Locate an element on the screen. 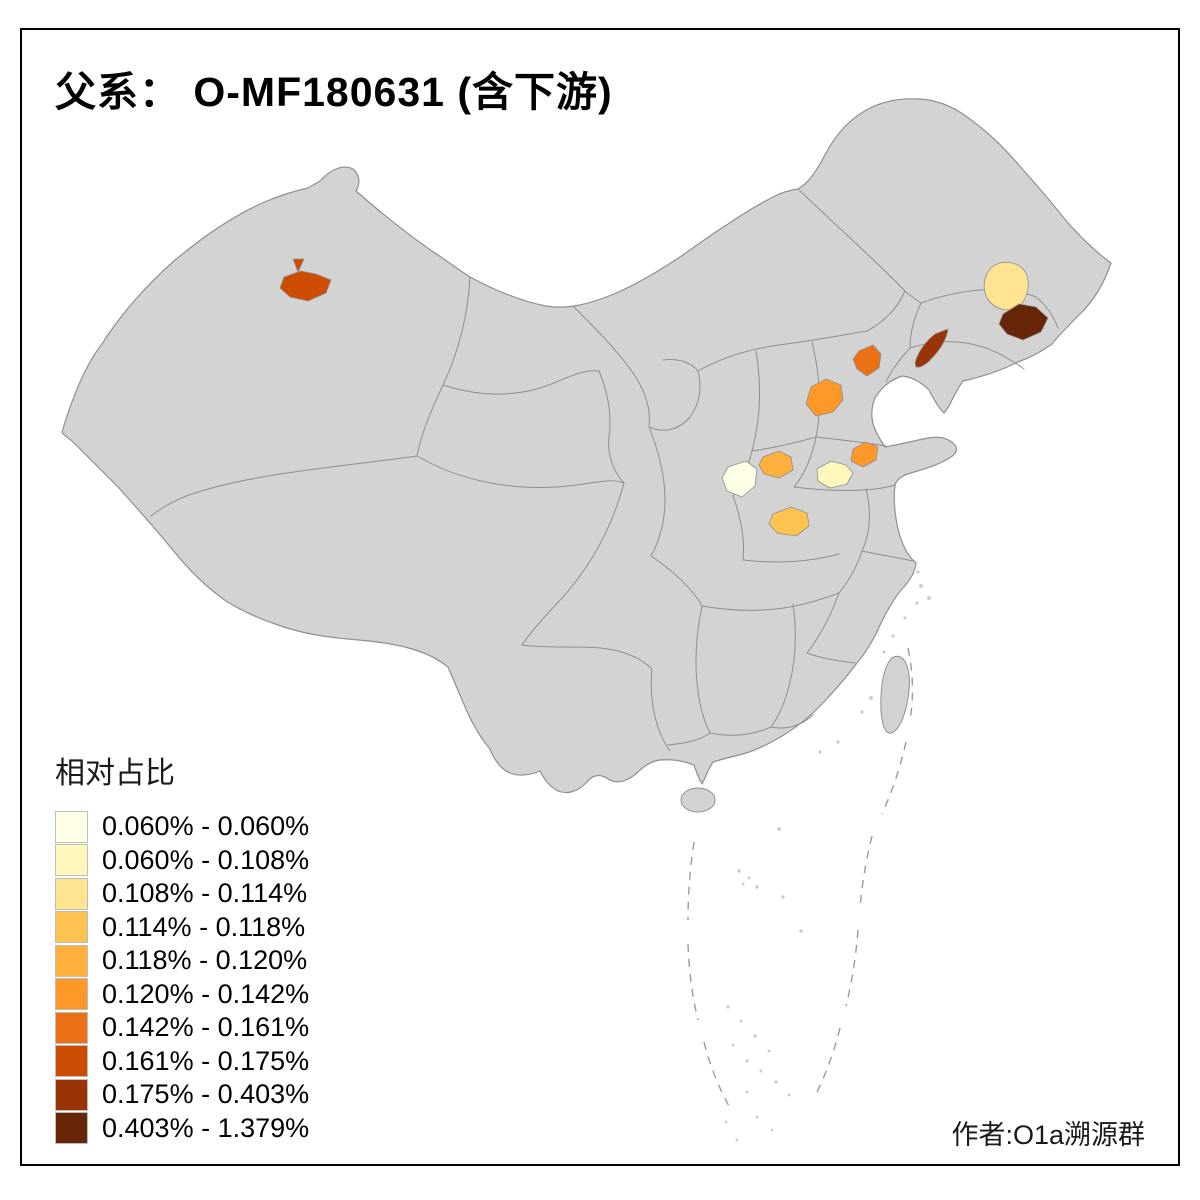  attribution: 作者:O1a溯源群 is located at coordinates (1048, 1135).